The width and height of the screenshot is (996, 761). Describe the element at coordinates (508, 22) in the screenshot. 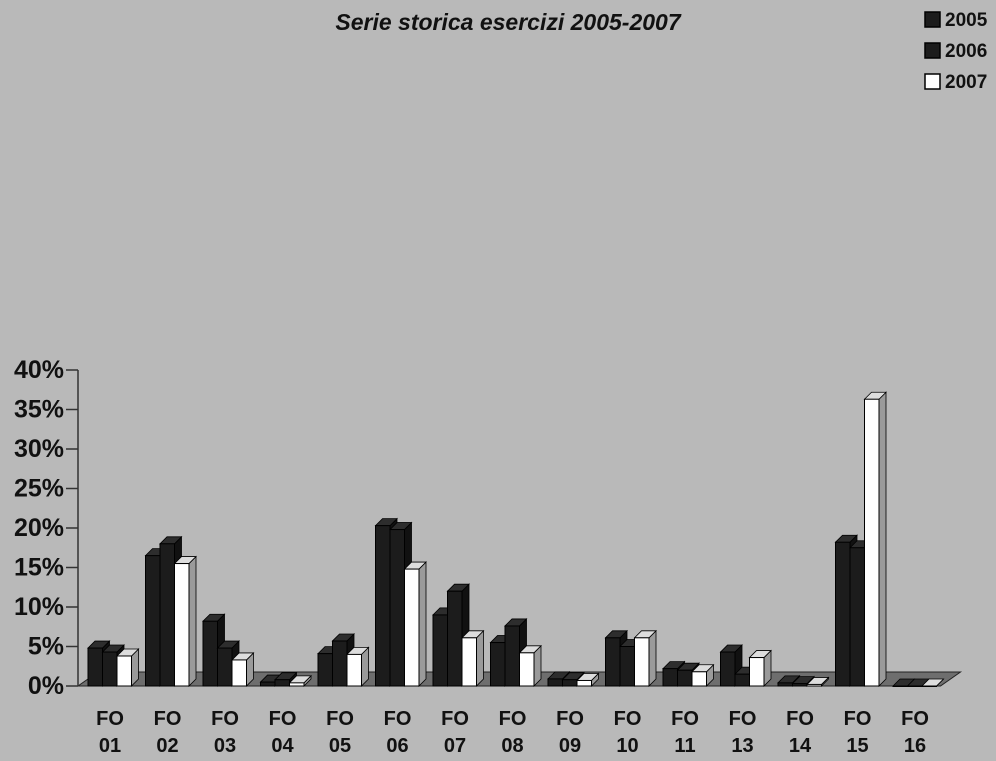

I see `chart-subtitle: Serie storica esercizi 2005-2007` at that location.